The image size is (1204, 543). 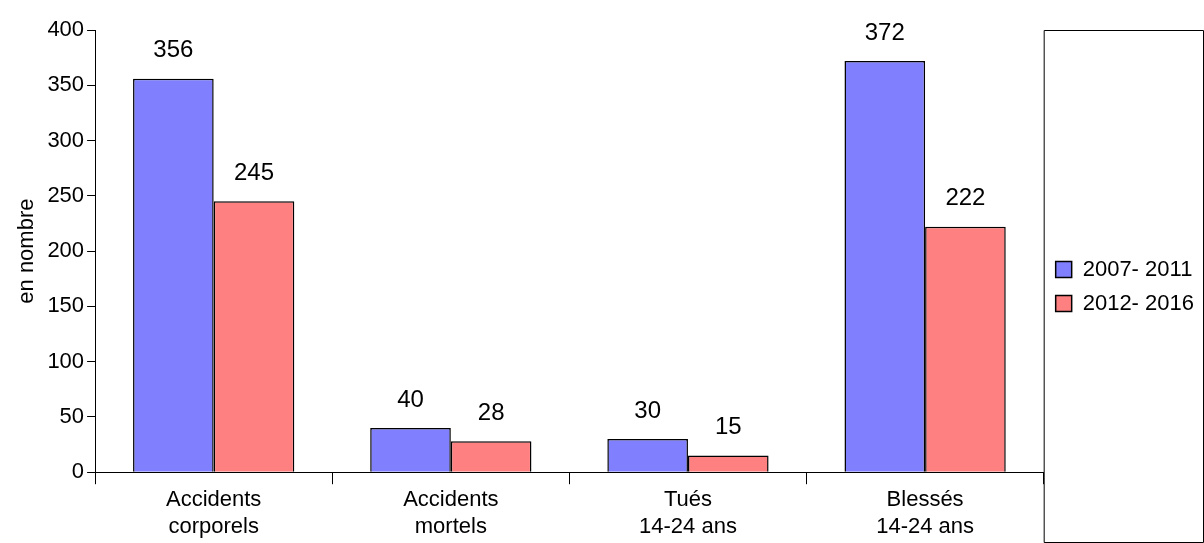 What do you see at coordinates (1137, 268) in the screenshot?
I see `legend-label: 2007- 2011` at bounding box center [1137, 268].